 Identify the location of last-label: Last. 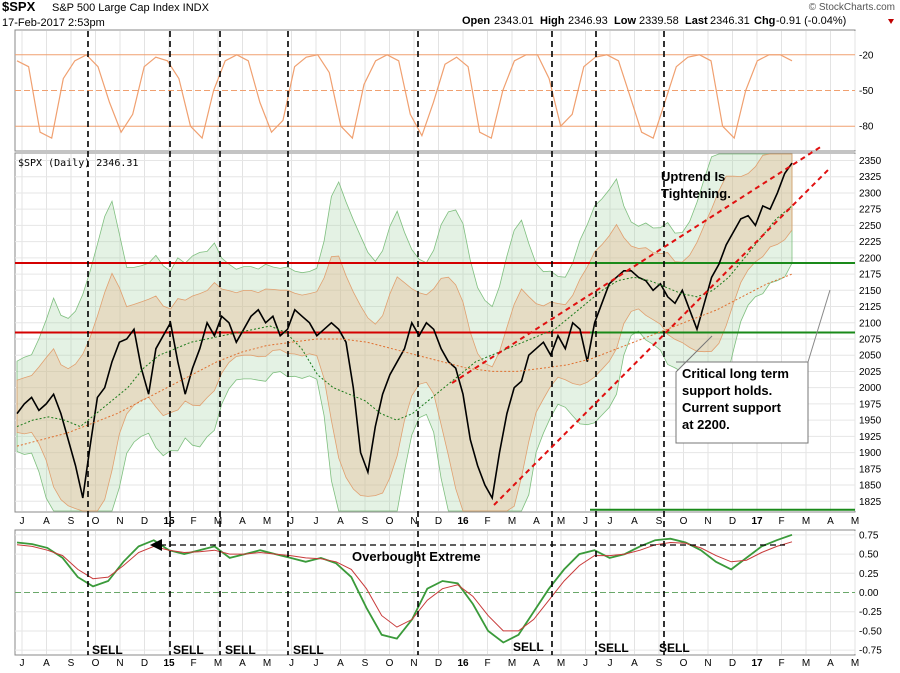
(696, 21).